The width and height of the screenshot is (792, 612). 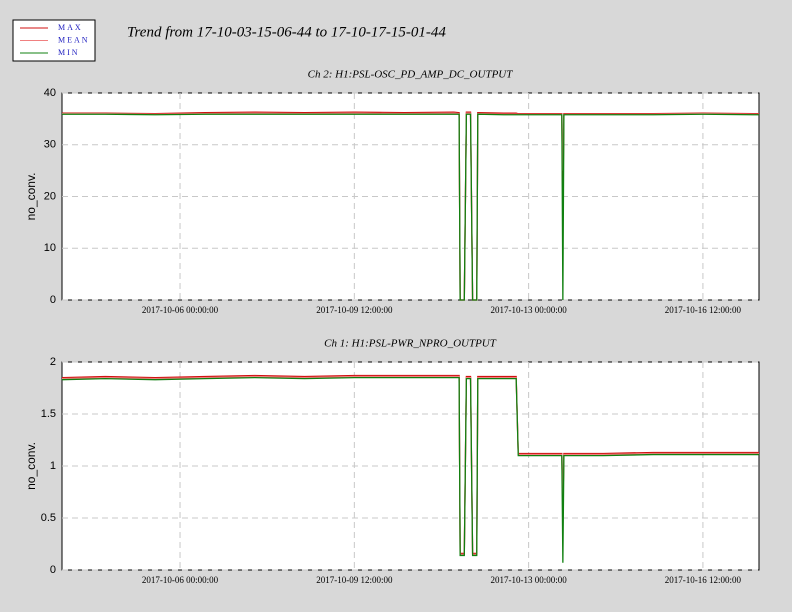 I want to click on chart-title: Ch 2: H1:PSL-OSC_PD_AMP_DC_OUTPUT, so click(x=411, y=75).